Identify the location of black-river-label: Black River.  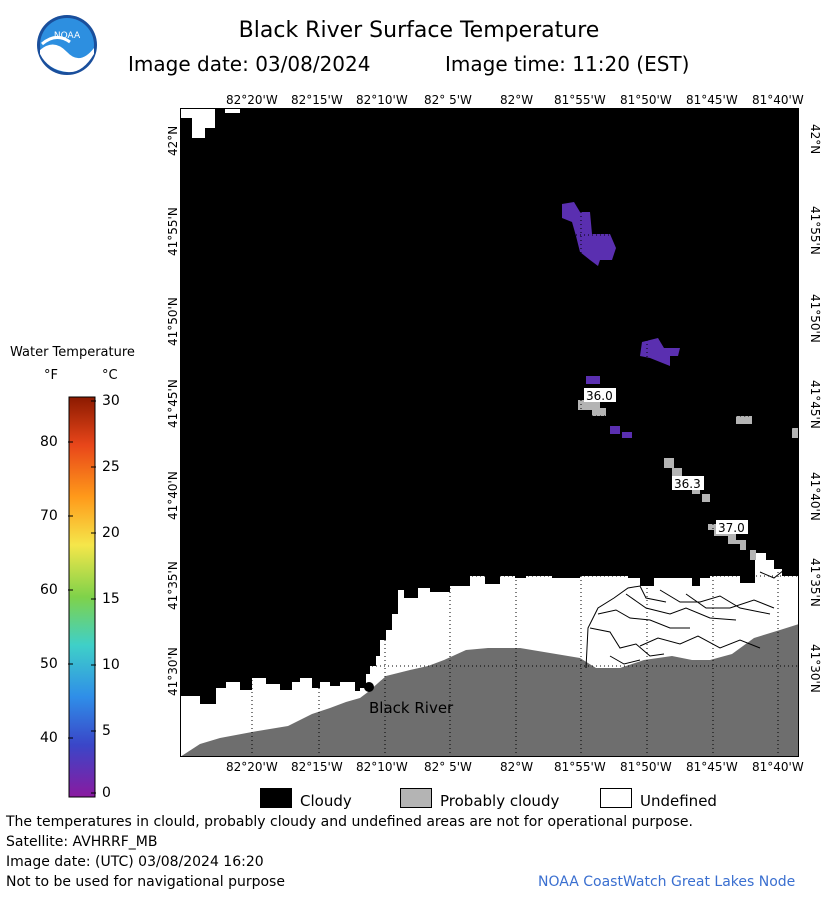
(411, 708).